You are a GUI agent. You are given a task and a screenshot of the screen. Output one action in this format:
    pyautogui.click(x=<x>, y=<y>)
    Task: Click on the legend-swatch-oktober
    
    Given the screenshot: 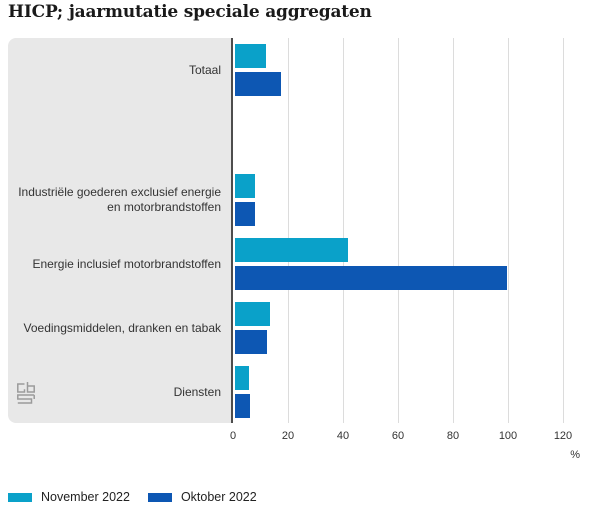 What is the action you would take?
    pyautogui.click(x=159, y=497)
    